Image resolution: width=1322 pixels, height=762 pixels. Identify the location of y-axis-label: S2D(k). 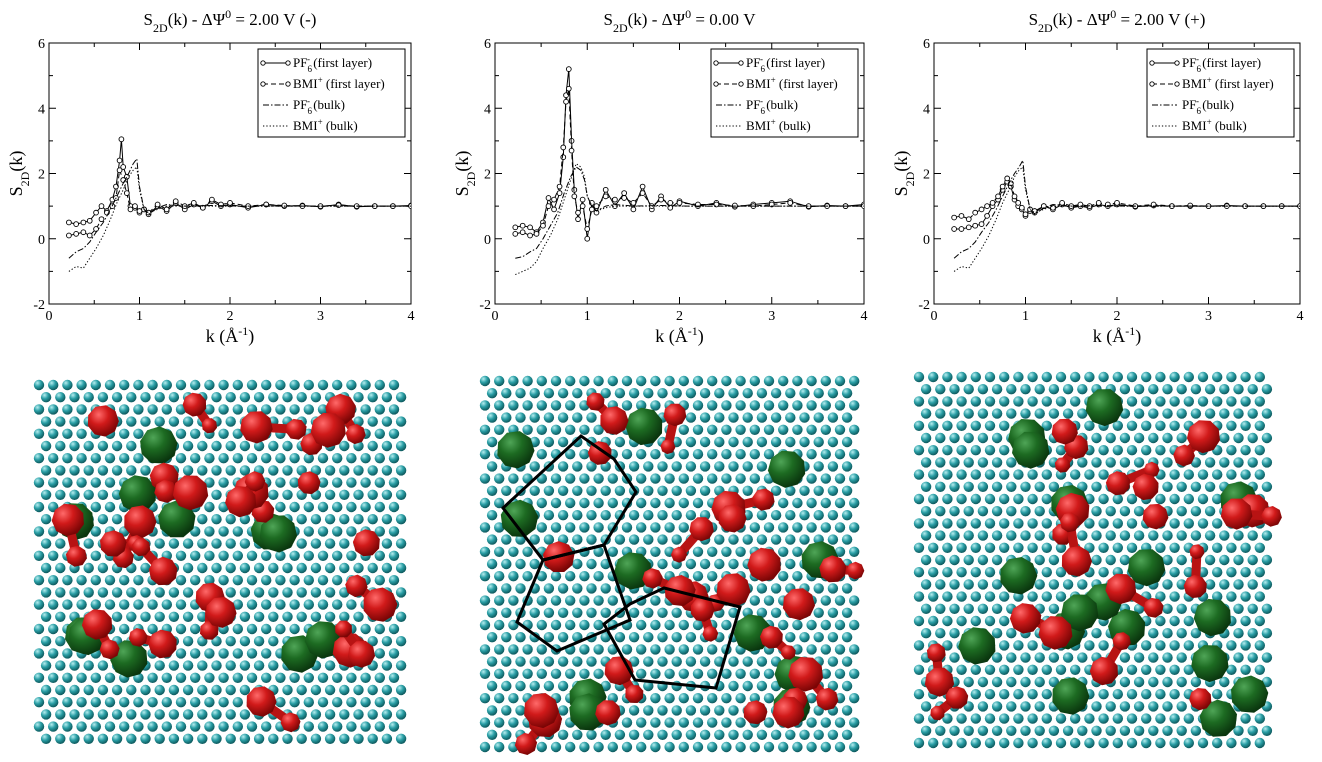
(465, 174).